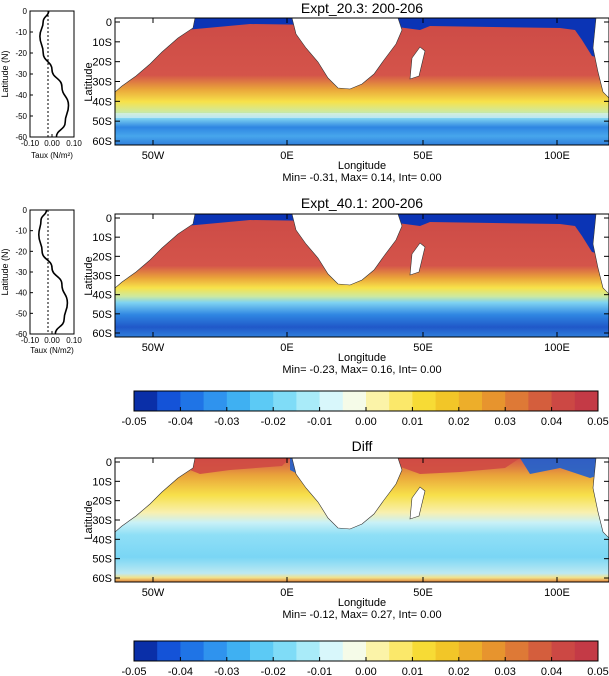 The image size is (609, 676). I want to click on colorbar-label: -0.01, so click(319, 671).